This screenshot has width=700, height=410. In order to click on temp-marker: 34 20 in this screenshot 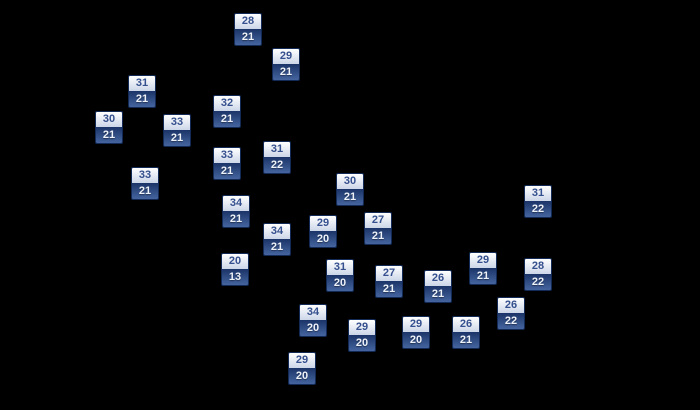, I will do `click(313, 320)`.